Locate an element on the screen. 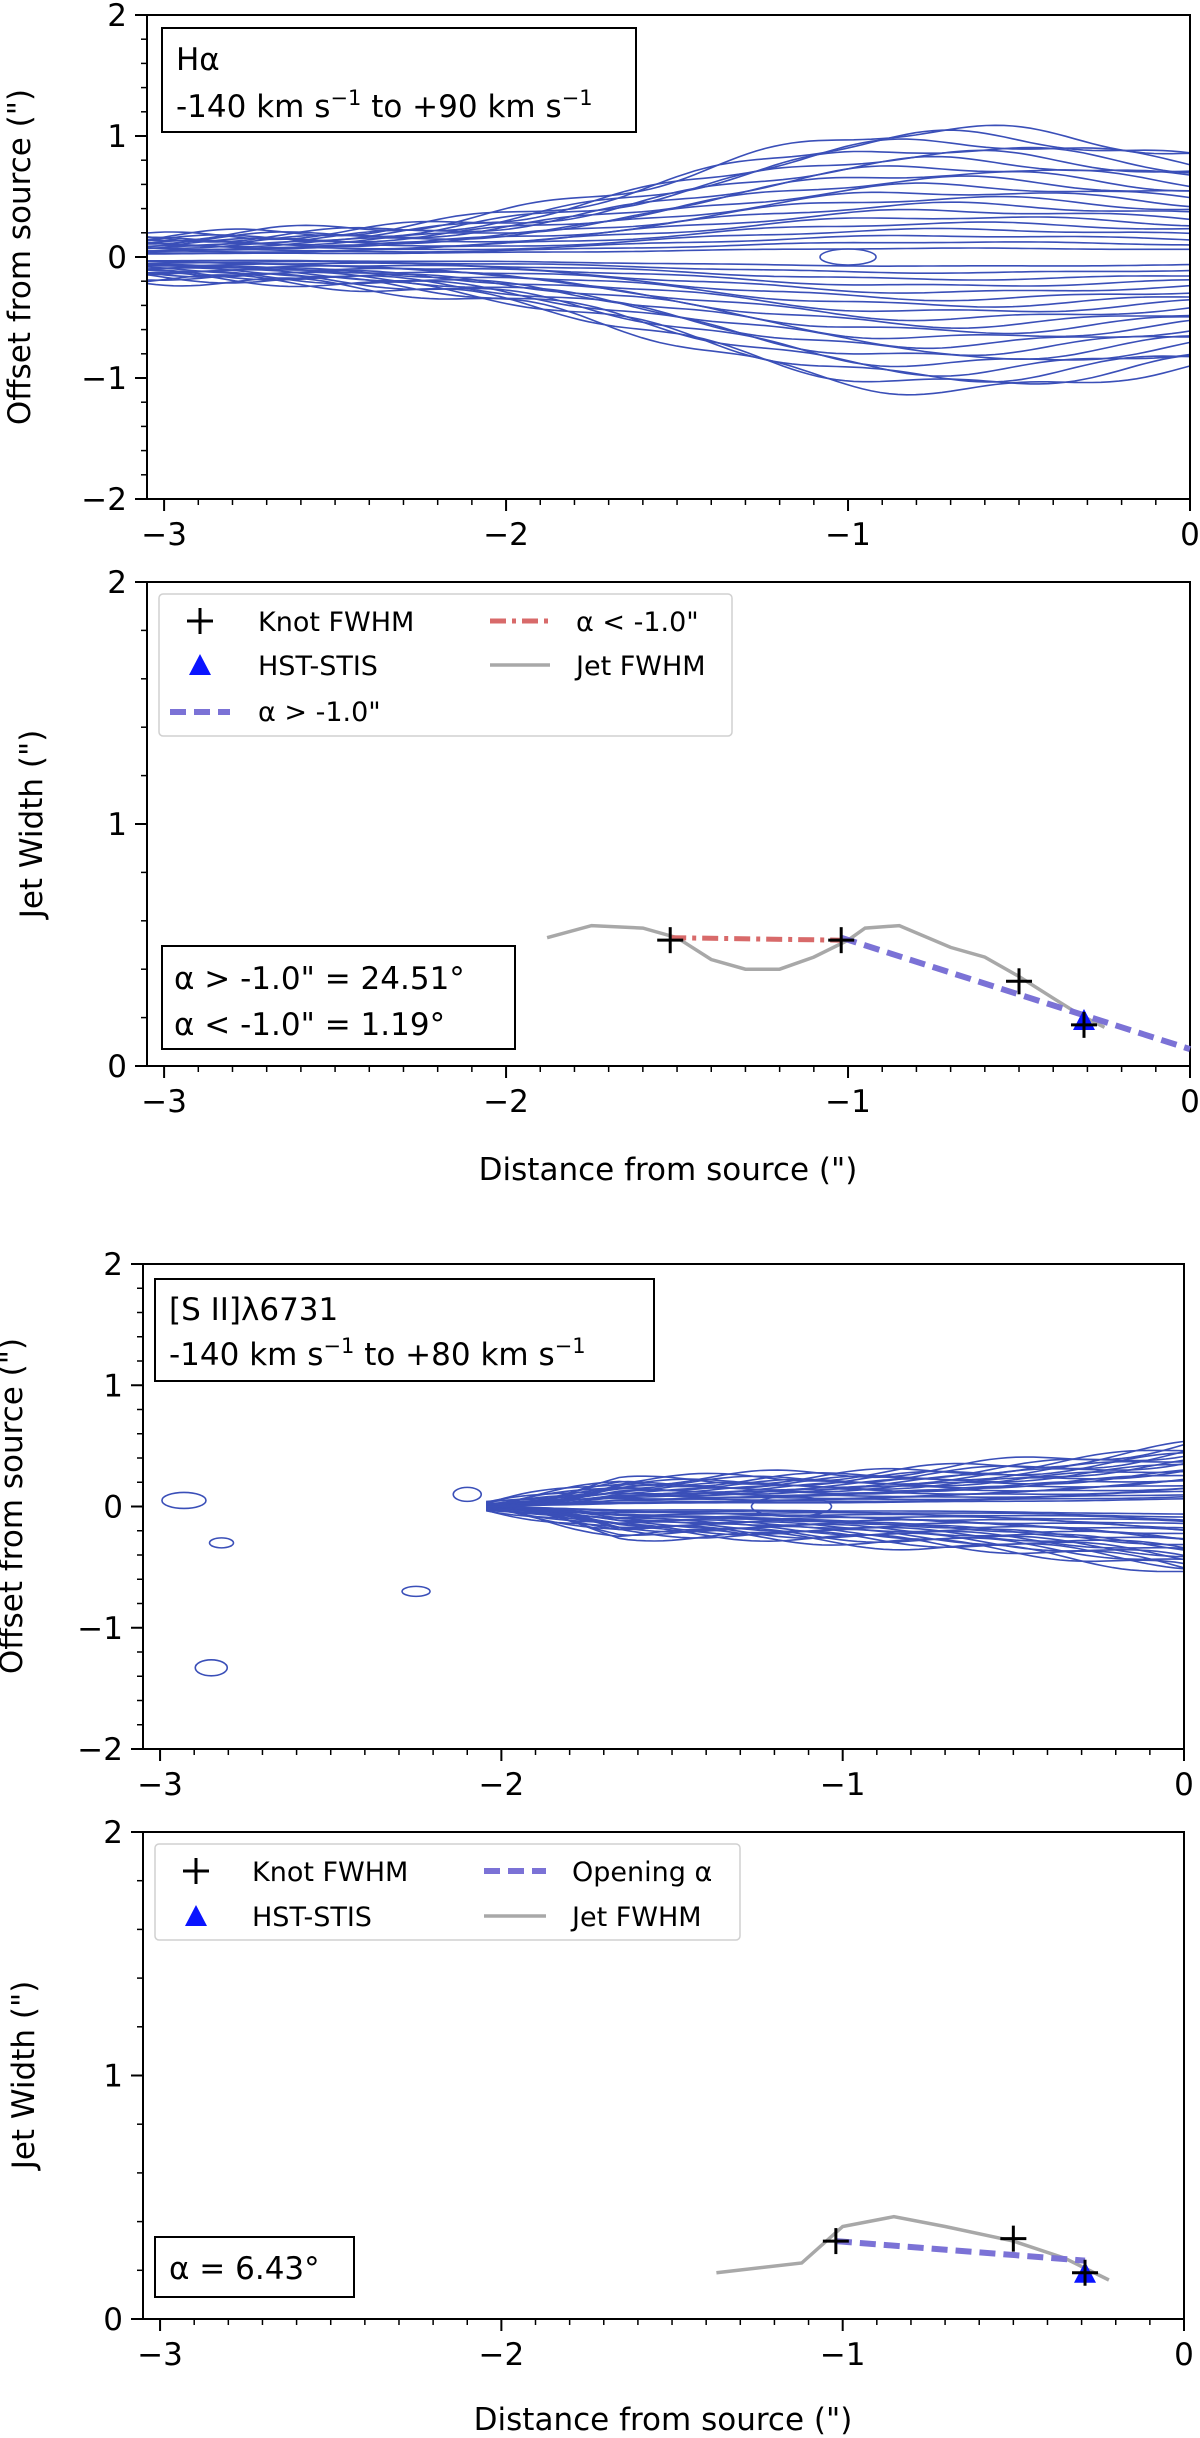  vel-sup-1: −1 is located at coordinates (345, 98).